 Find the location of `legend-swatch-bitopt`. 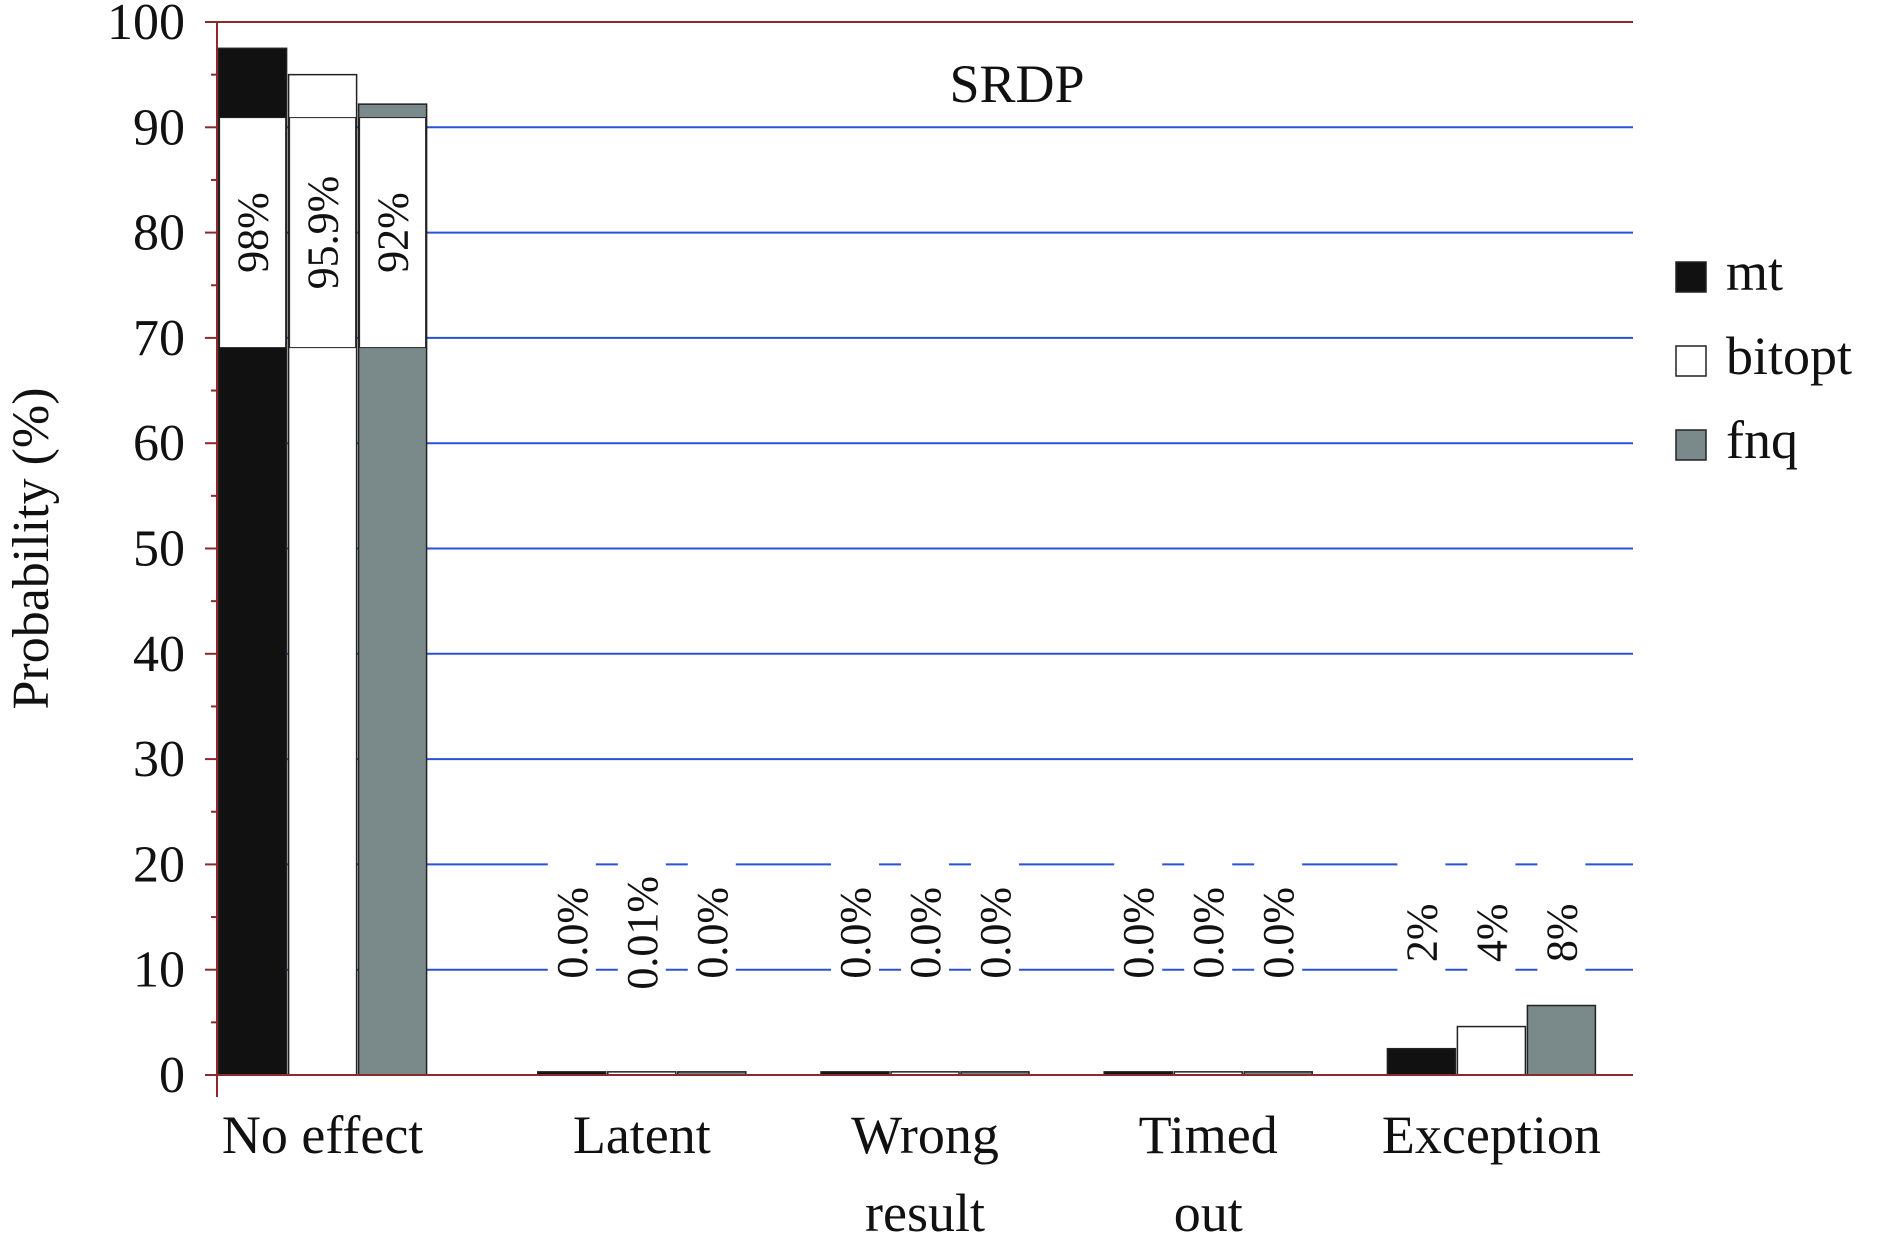

legend-swatch-bitopt is located at coordinates (1691, 361).